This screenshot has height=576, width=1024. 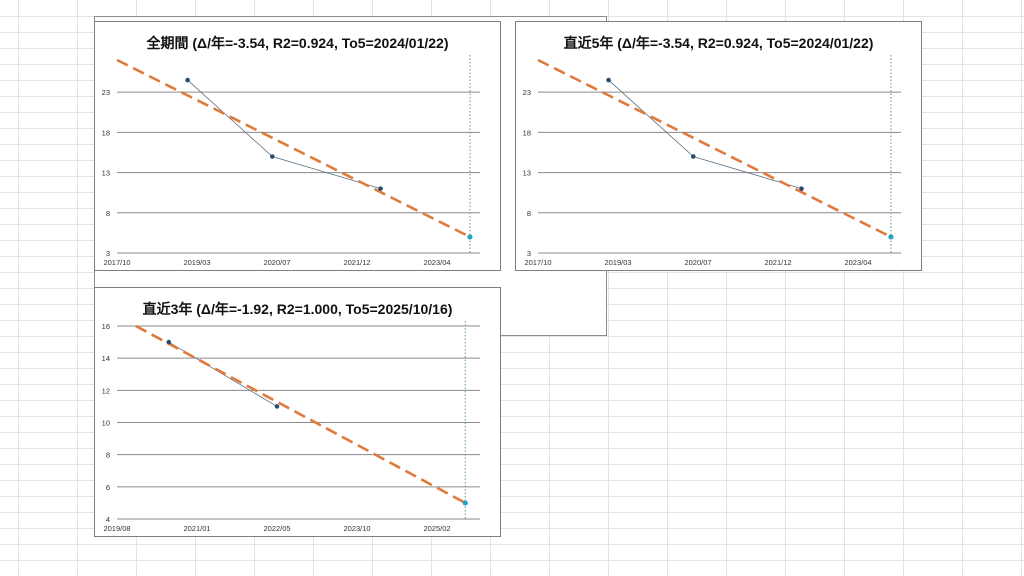 I want to click on y-tick-label: 12, so click(x=106, y=390).